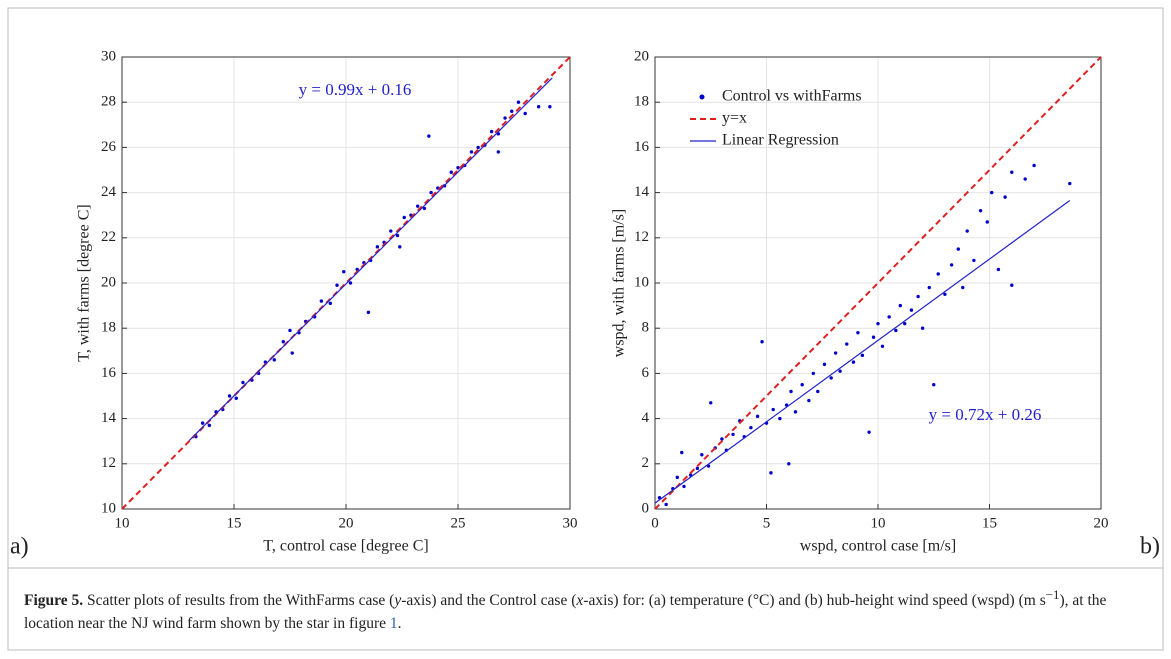 Image resolution: width=1171 pixels, height=659 pixels. What do you see at coordinates (702, 97) in the screenshot?
I see `legend-marker` at bounding box center [702, 97].